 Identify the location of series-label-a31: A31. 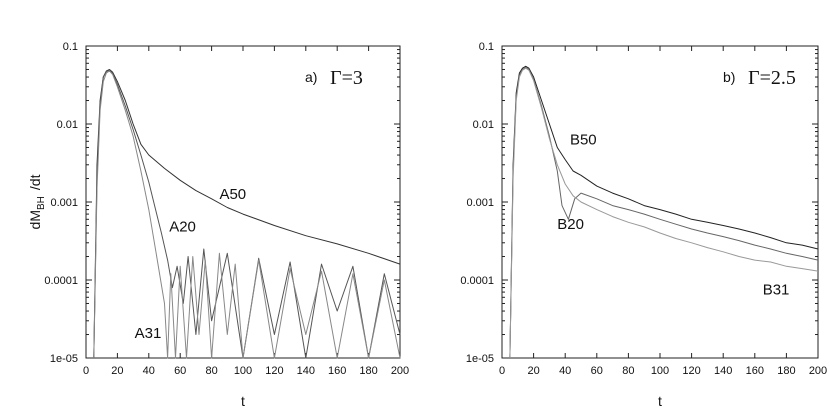
(148, 333).